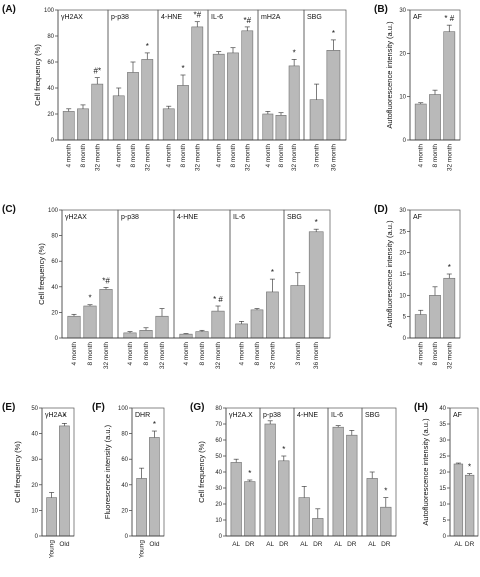 This screenshot has height=577, width=480. I want to click on group-title: AF, so click(457, 415).